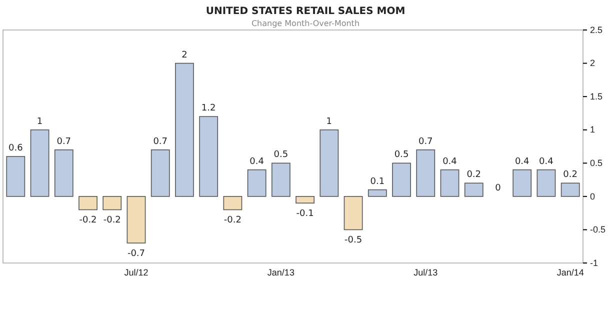 The height and width of the screenshot is (321, 611). What do you see at coordinates (305, 214) in the screenshot?
I see `data-label: -0.1` at bounding box center [305, 214].